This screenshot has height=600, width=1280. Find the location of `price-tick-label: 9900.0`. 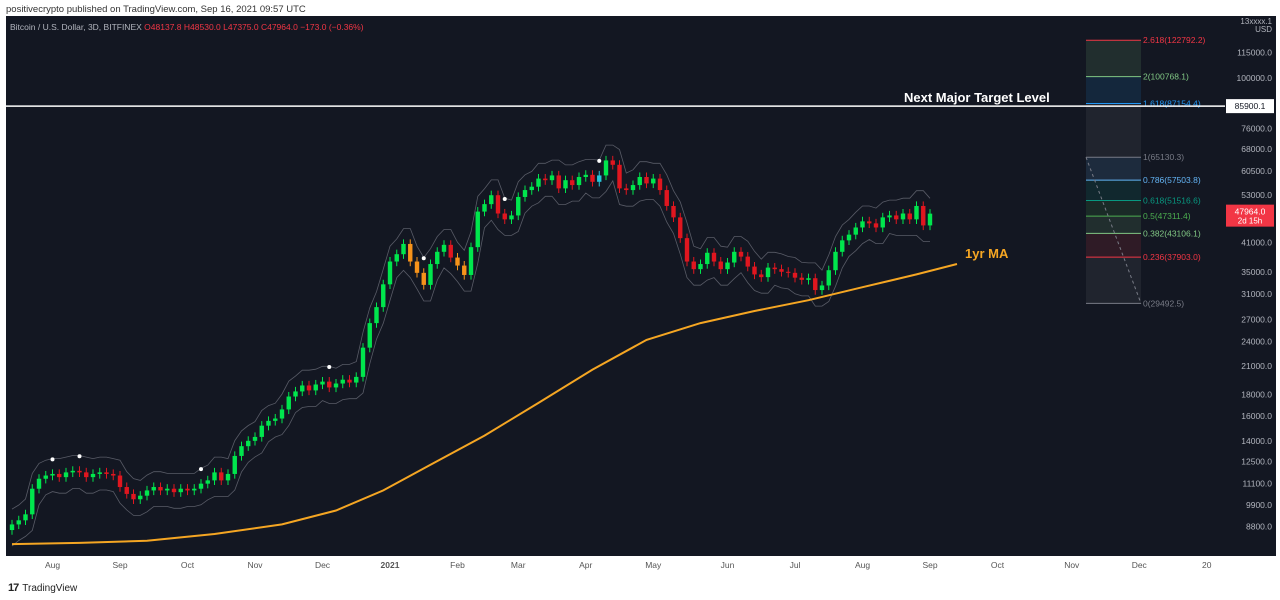

price-tick-label: 9900.0 is located at coordinates (1259, 505).